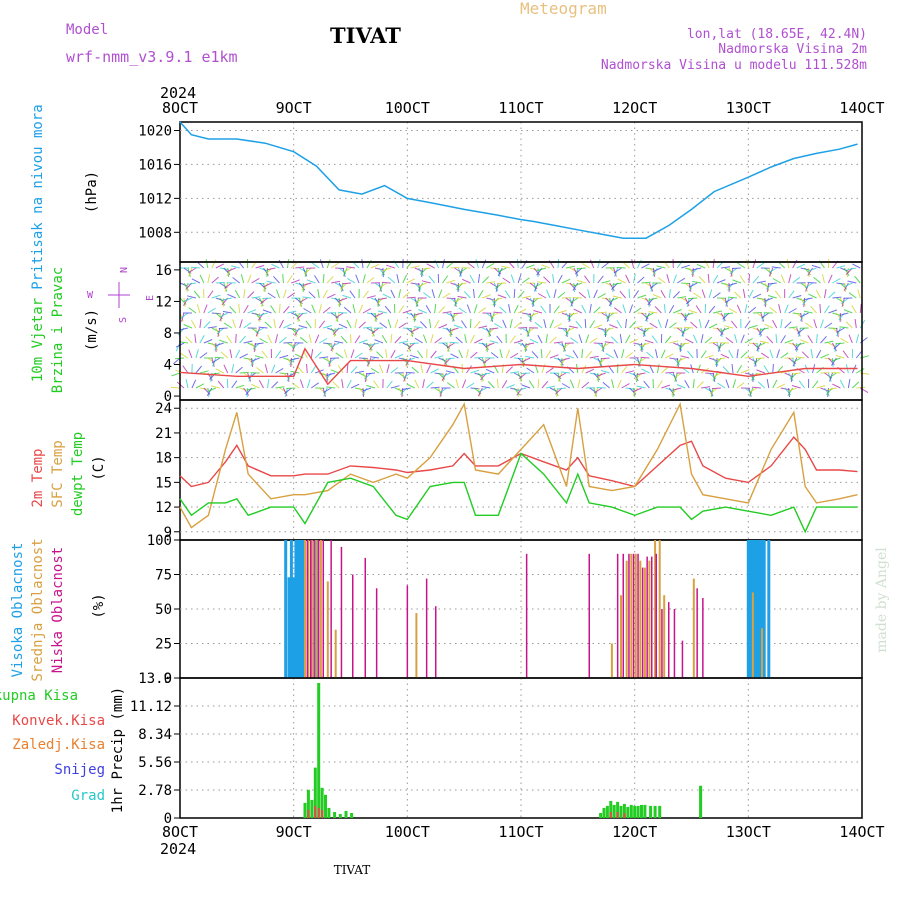 This screenshot has width=900, height=900. What do you see at coordinates (861, 832) in the screenshot?
I see `bottom-date-label: 14OCT` at bounding box center [861, 832].